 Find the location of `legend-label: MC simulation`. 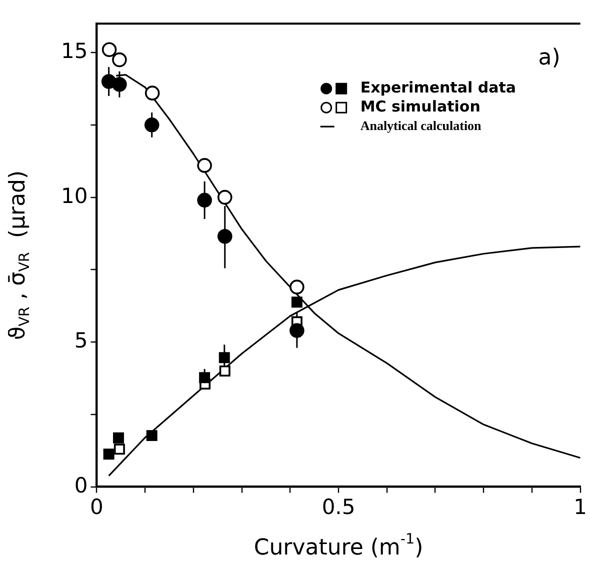

legend-label: MC simulation is located at coordinates (420, 106).